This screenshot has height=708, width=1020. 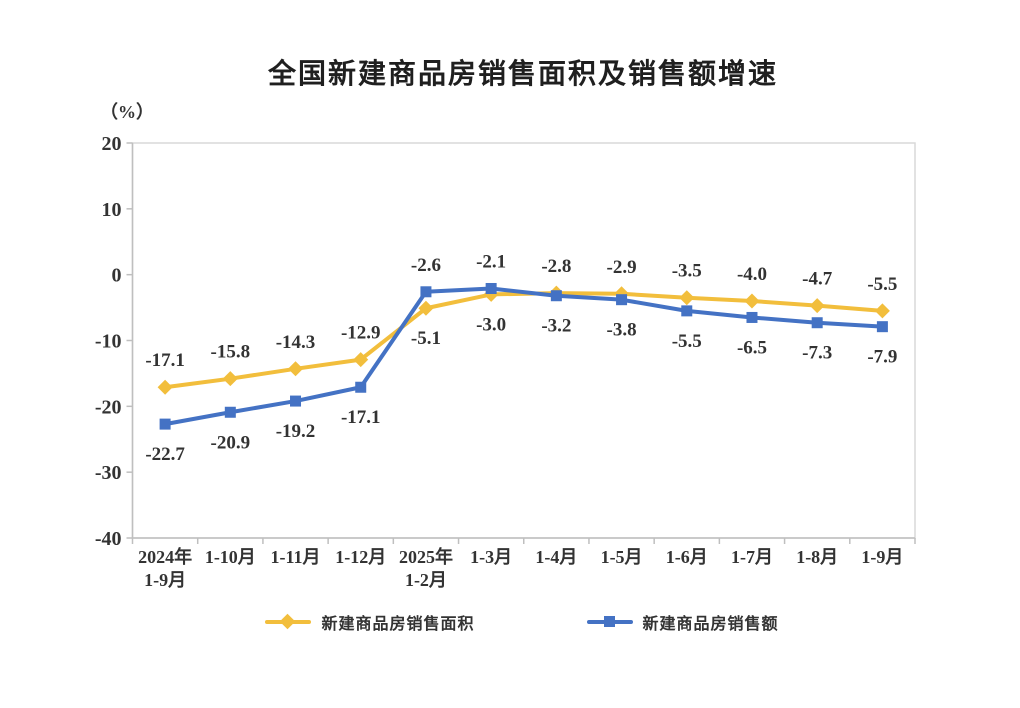 What do you see at coordinates (165, 556) in the screenshot?
I see `x-tick-label: 2024年` at bounding box center [165, 556].